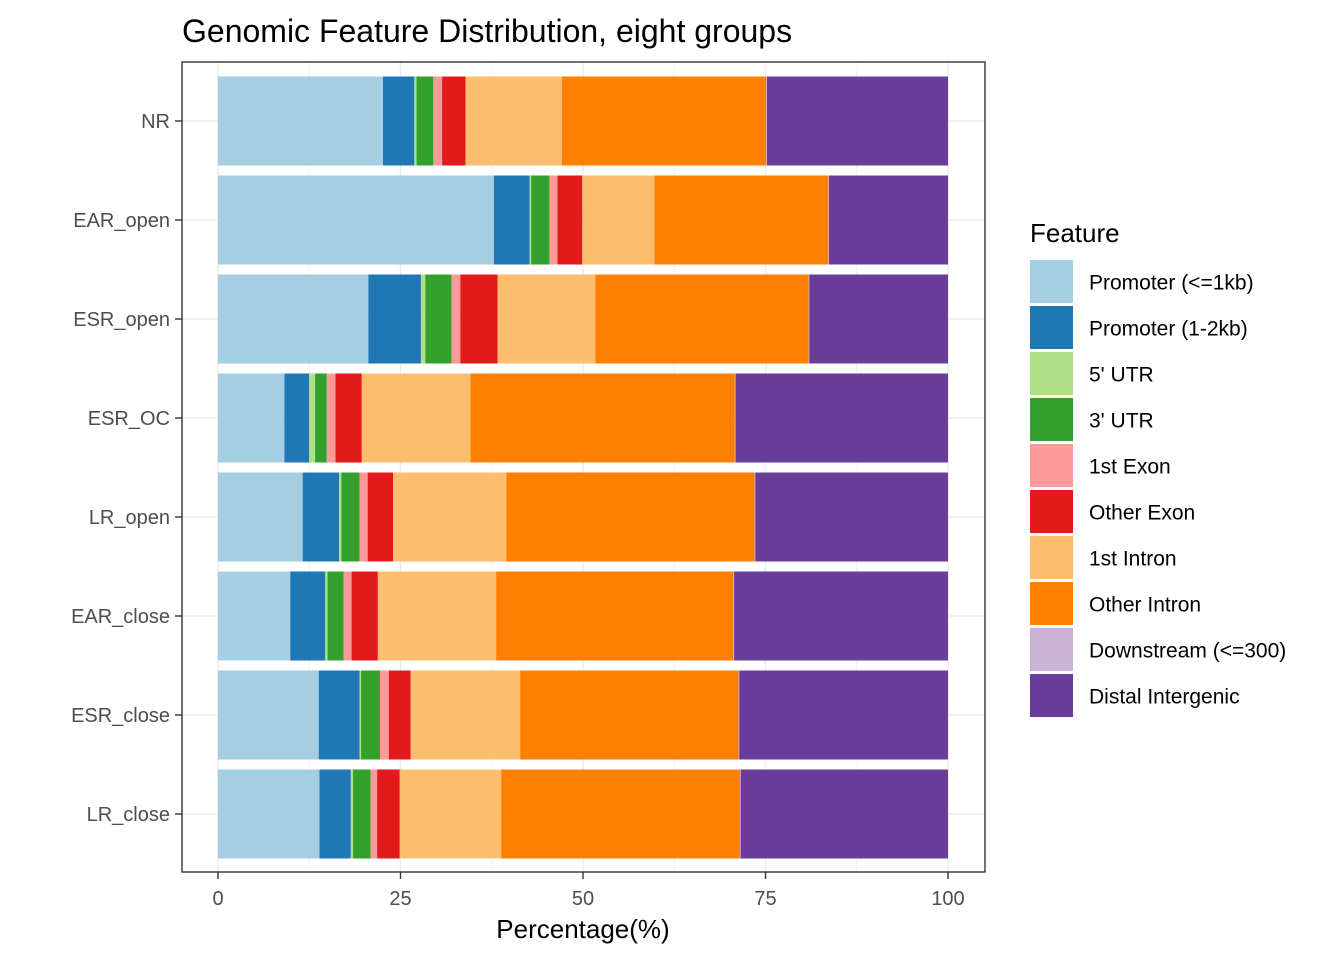 The image size is (1344, 960). I want to click on x-tick-label: 100, so click(947, 899).